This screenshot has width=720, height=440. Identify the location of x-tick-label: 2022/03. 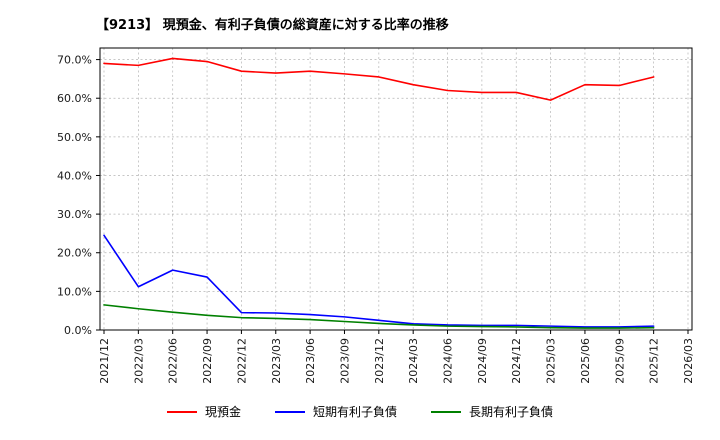
(138, 361).